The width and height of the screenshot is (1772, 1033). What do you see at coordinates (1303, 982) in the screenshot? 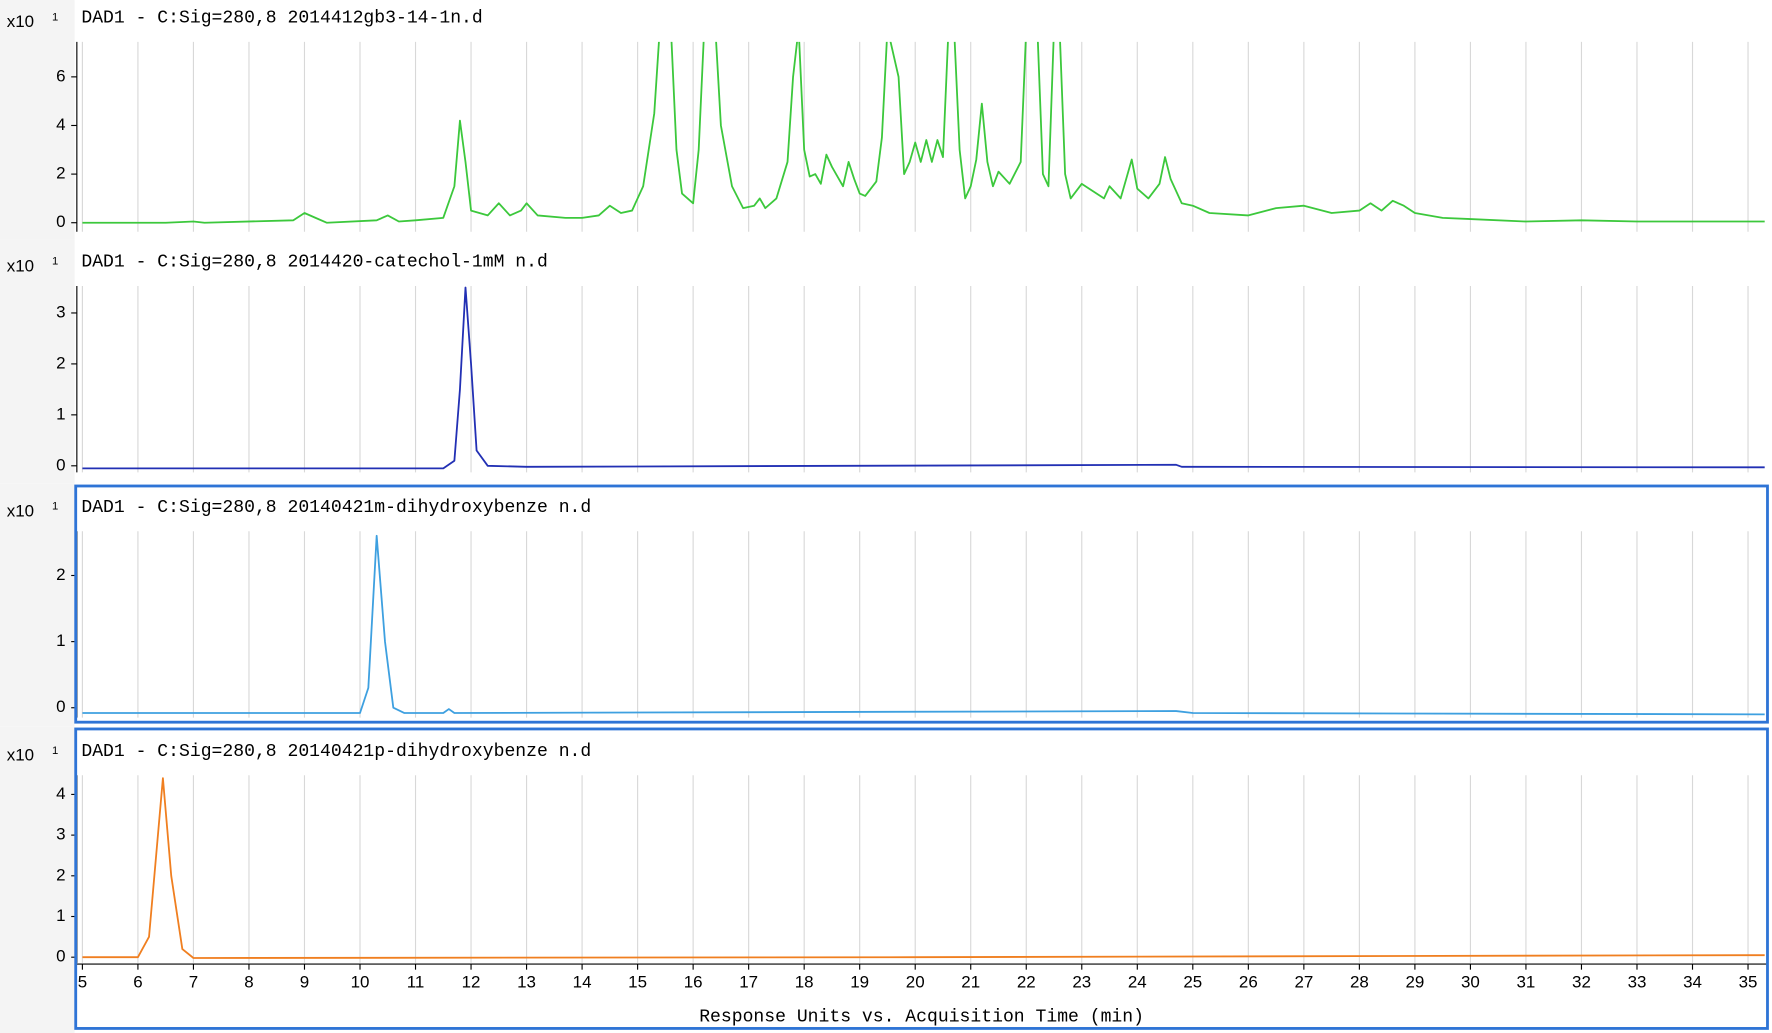
I see `x-tick-label: 27` at bounding box center [1303, 982].